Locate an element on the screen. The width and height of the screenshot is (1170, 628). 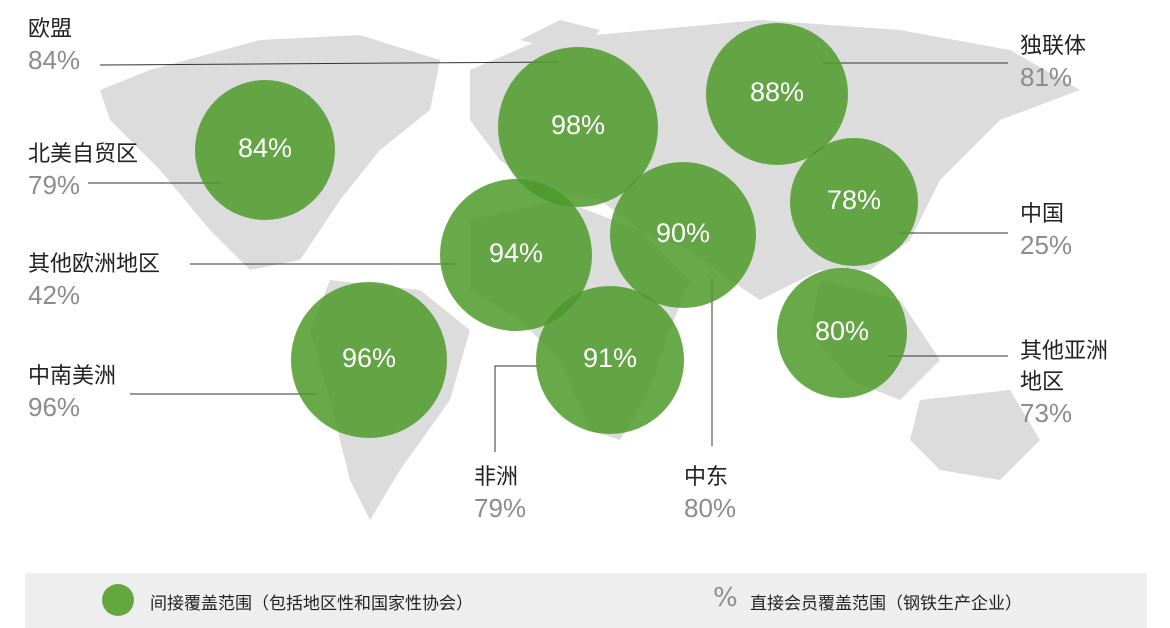
indirect-label: 78% is located at coordinates (854, 200).